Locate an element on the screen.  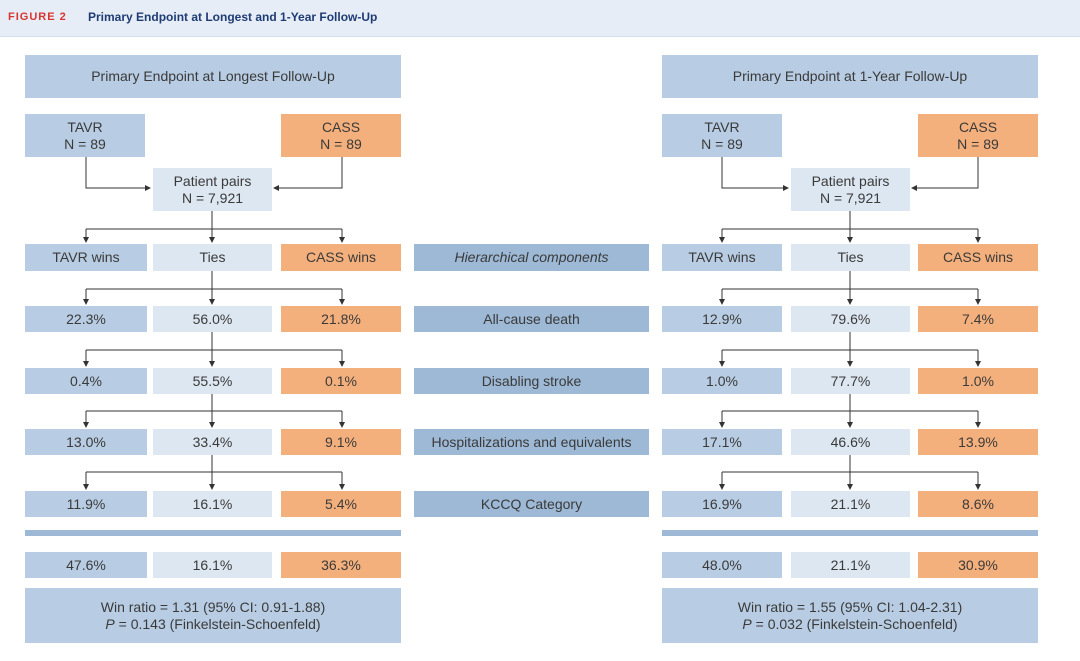
left-row4-tavr: 11.9% is located at coordinates (86, 504).